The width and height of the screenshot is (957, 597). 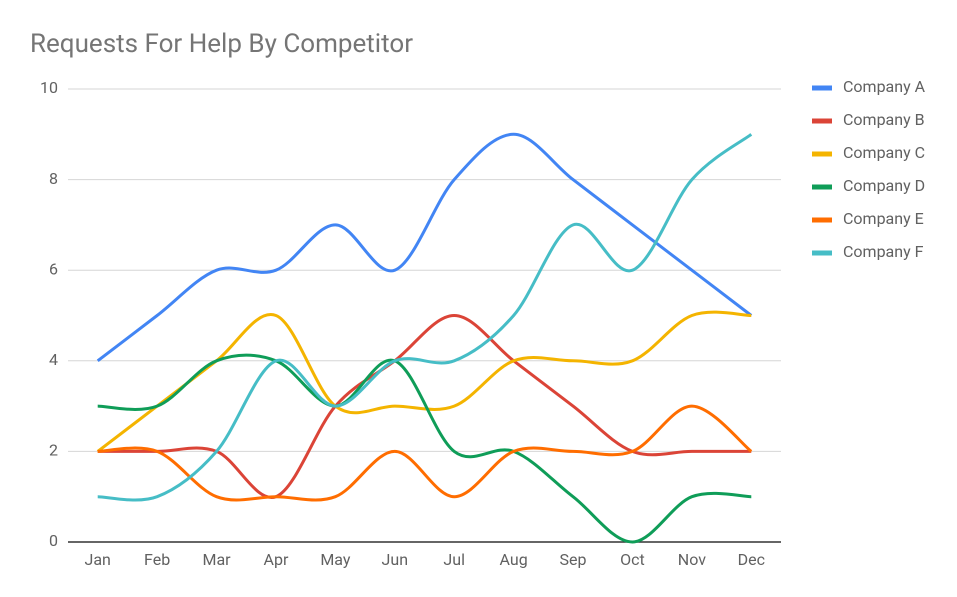 I want to click on x-tick-label: May, so click(x=335, y=559).